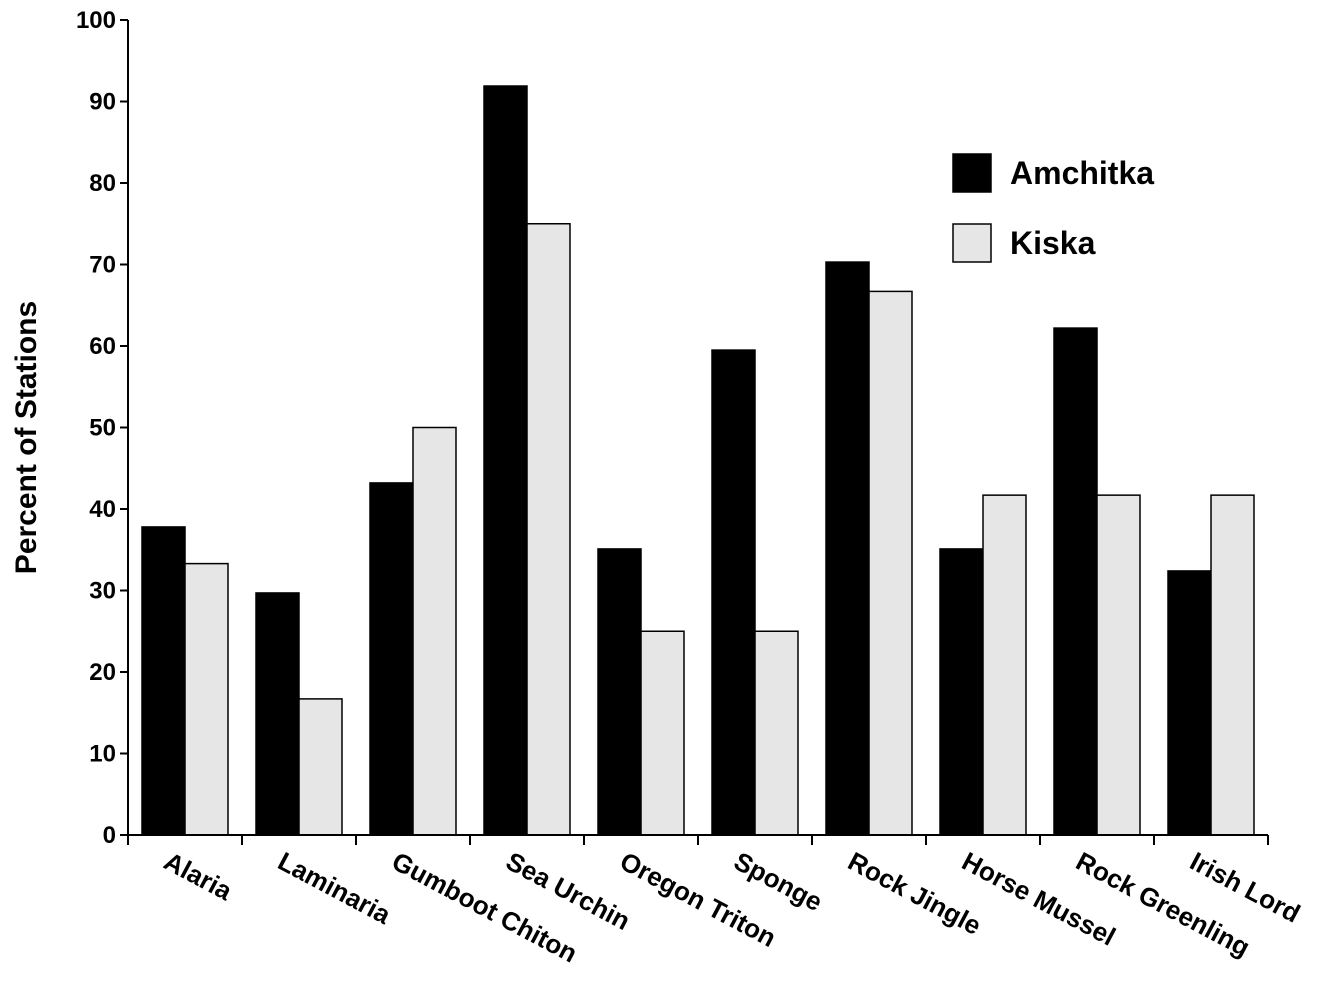  What do you see at coordinates (109, 835) in the screenshot?
I see `y-tick-label: 0` at bounding box center [109, 835].